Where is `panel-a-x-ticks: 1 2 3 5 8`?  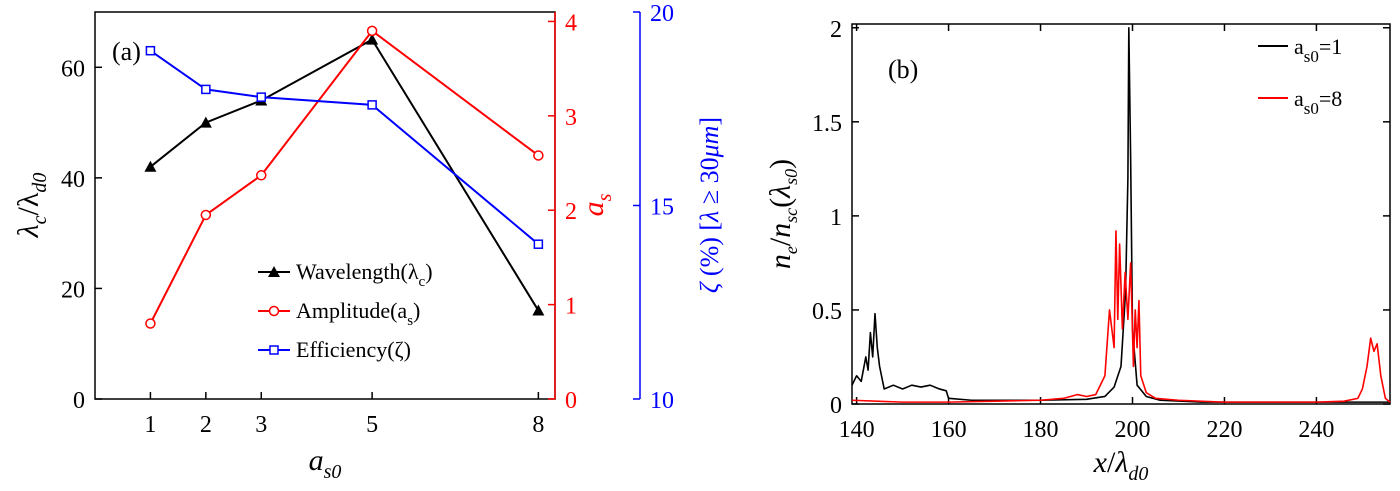
panel-a-x-ticks: 1 2 3 5 8 is located at coordinates (344, 415).